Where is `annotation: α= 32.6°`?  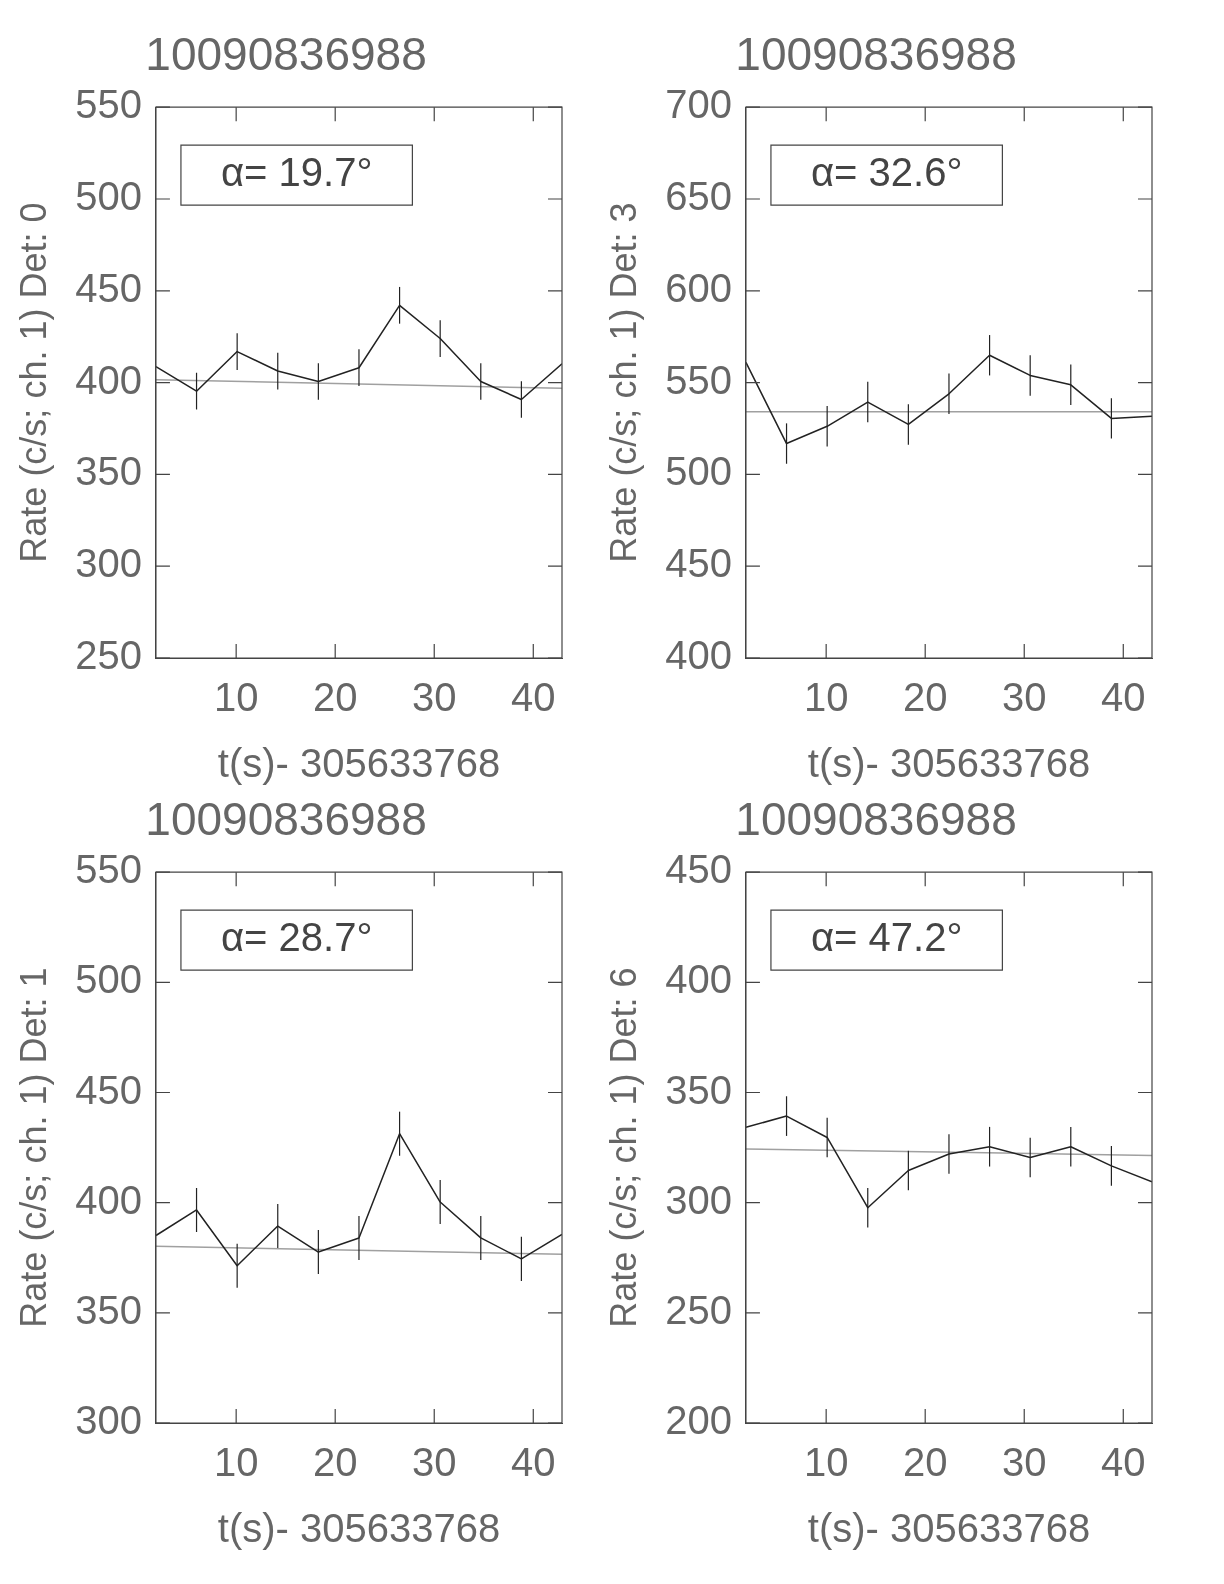 annotation: α= 32.6° is located at coordinates (886, 172).